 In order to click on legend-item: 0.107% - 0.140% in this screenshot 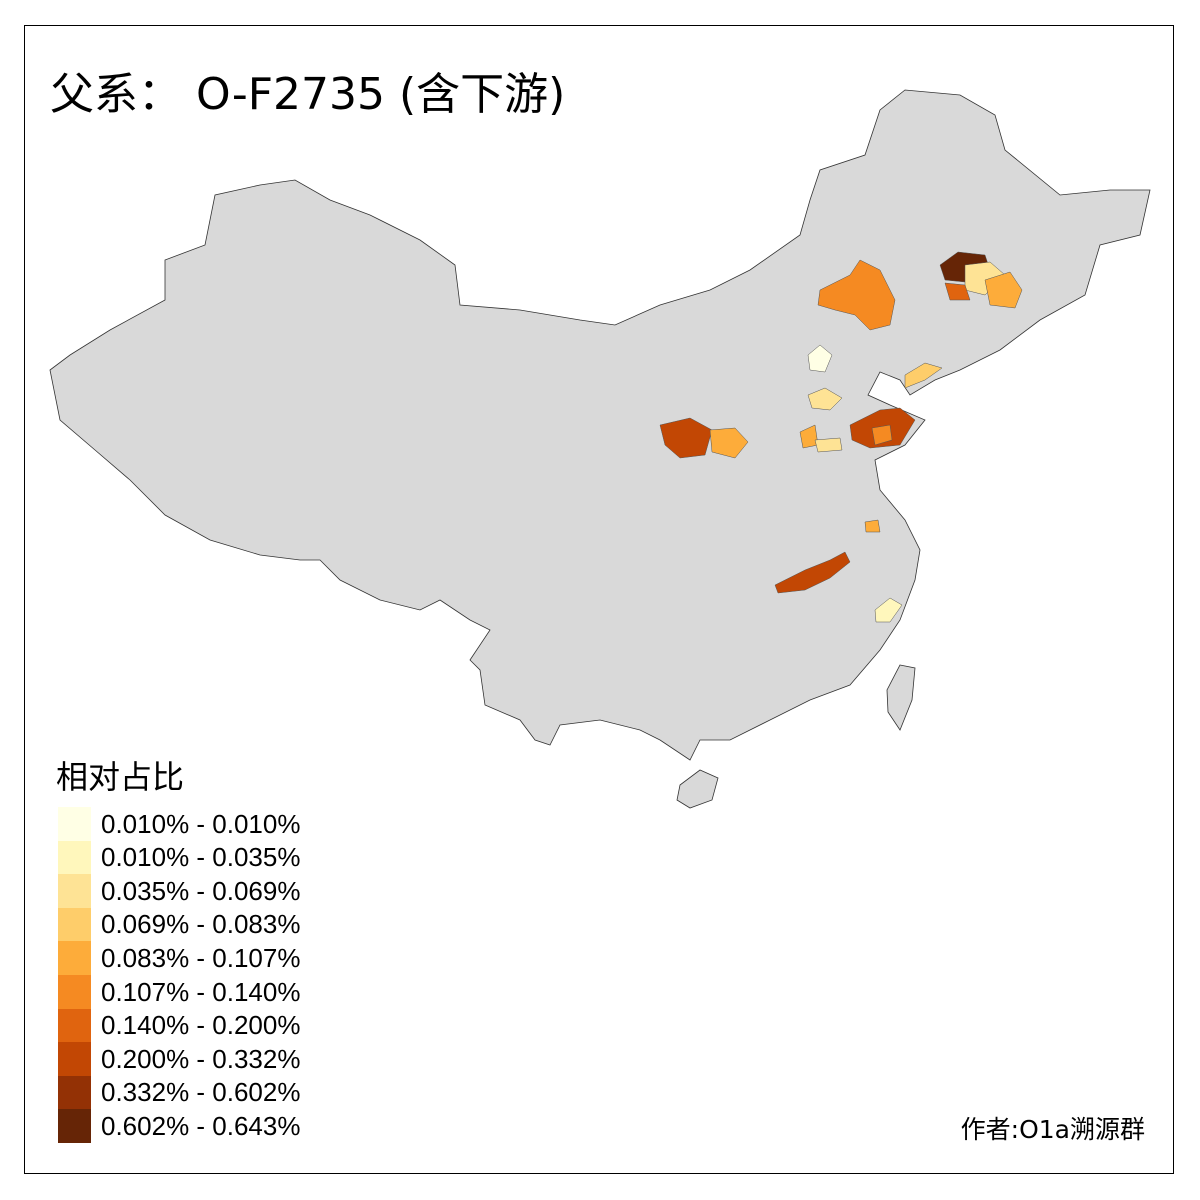, I will do `click(179, 992)`.